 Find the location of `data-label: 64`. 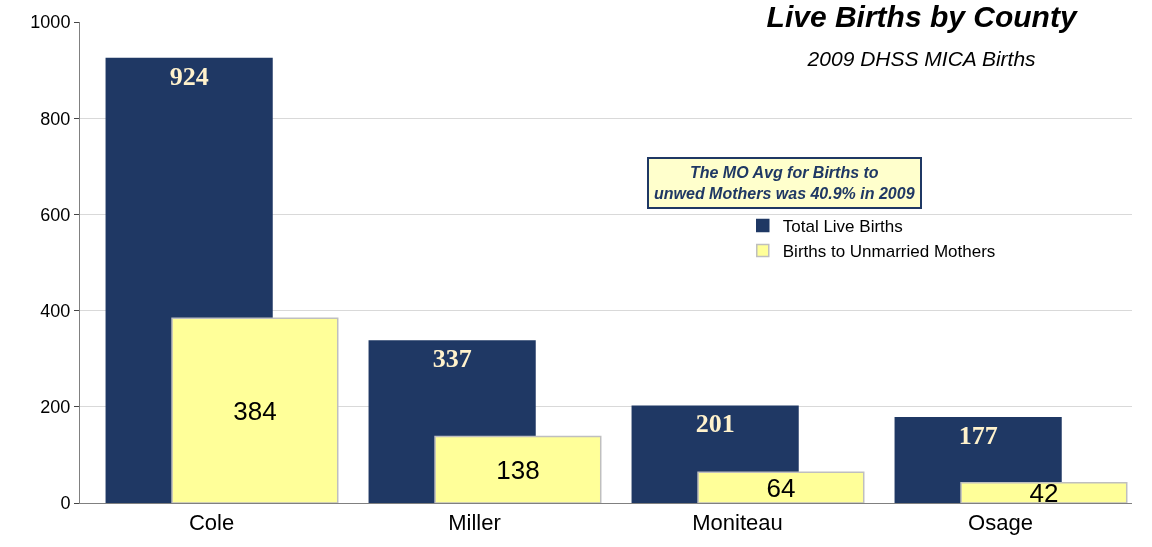

data-label: 64 is located at coordinates (781, 487).